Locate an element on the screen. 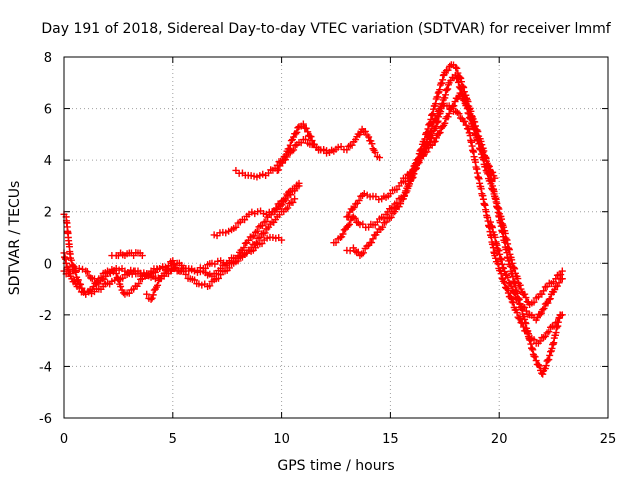  x-axis-label: GPS time / hours is located at coordinates (335, 466).